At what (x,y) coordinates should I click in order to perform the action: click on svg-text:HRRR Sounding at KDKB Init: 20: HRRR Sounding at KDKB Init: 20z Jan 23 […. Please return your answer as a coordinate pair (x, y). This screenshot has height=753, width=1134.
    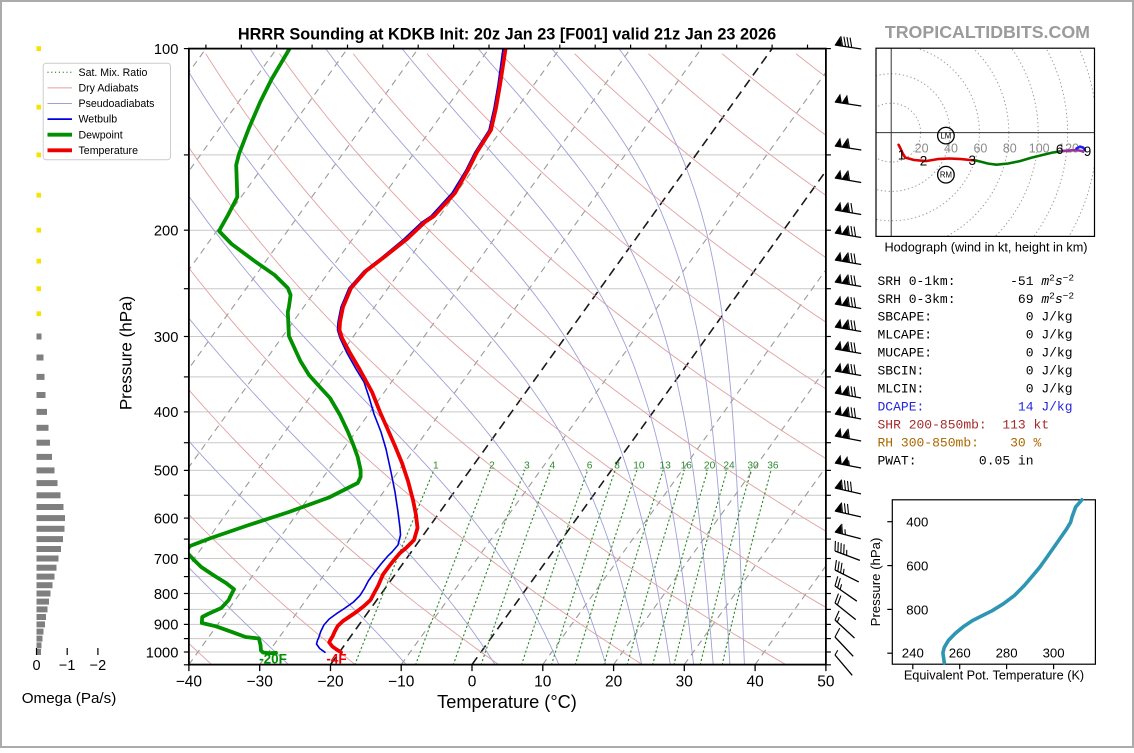
    Looking at the image, I should click on (507, 35).